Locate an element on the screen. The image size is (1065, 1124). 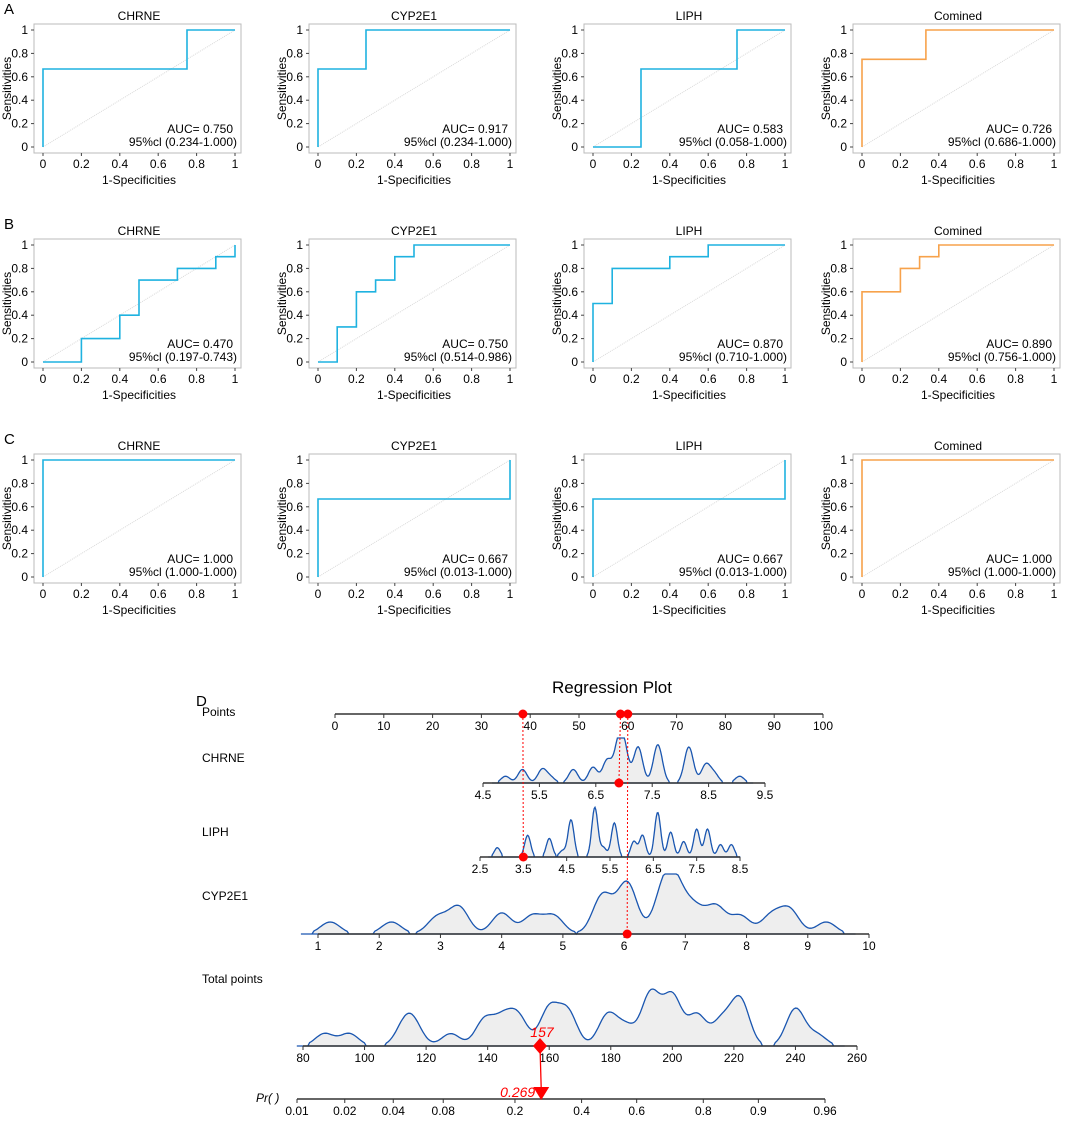
axis-tick-label: 0.4 is located at coordinates (581, 1111).